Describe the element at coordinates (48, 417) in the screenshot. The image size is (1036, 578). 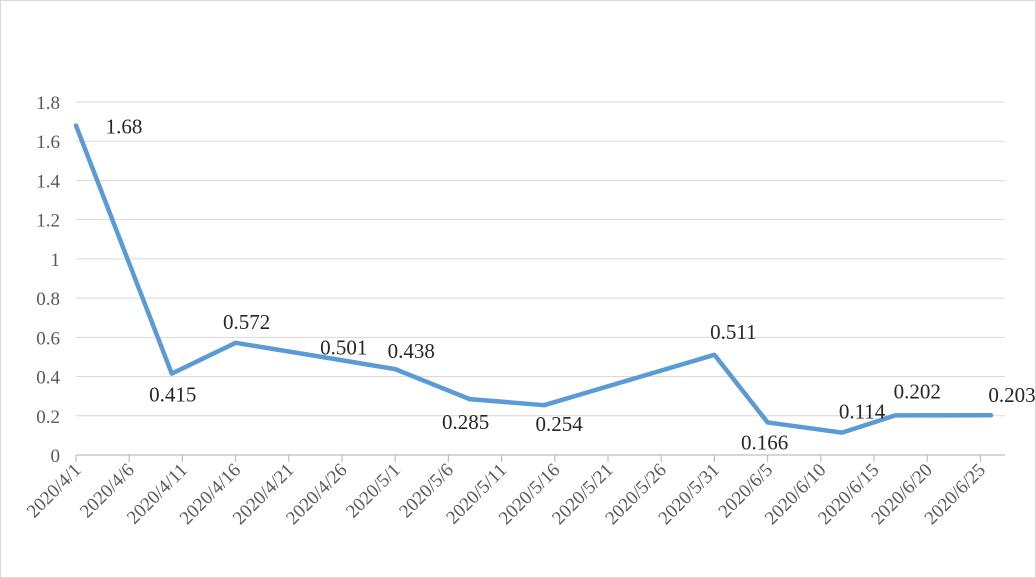
I see `y-tick-label: 0.2` at that location.